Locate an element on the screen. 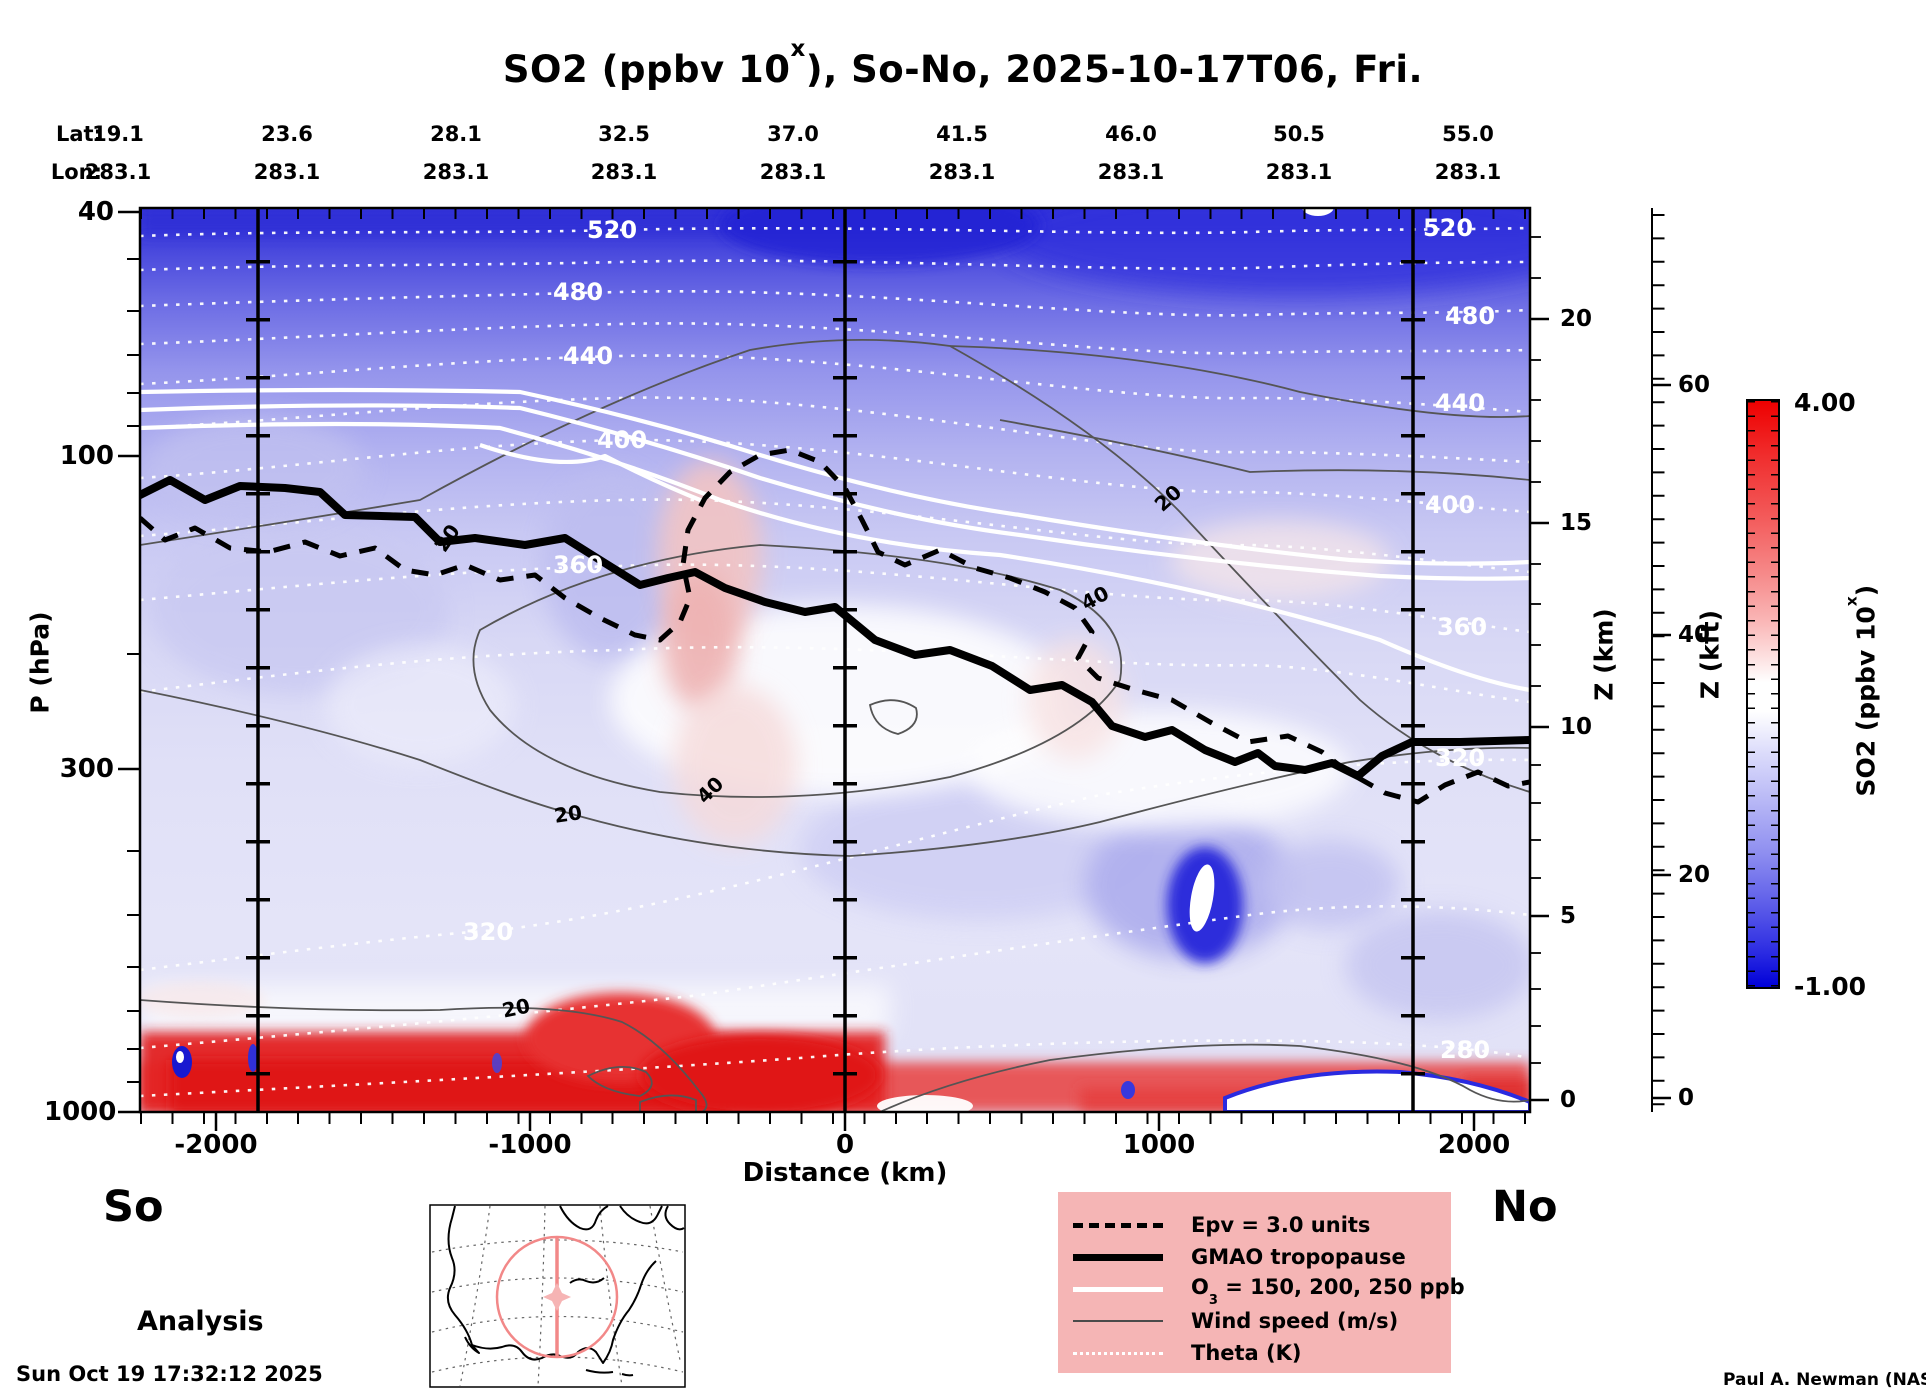 The image size is (1926, 1394). legend-row-epv: Epv = 3.0 units is located at coordinates (1283, 1225).